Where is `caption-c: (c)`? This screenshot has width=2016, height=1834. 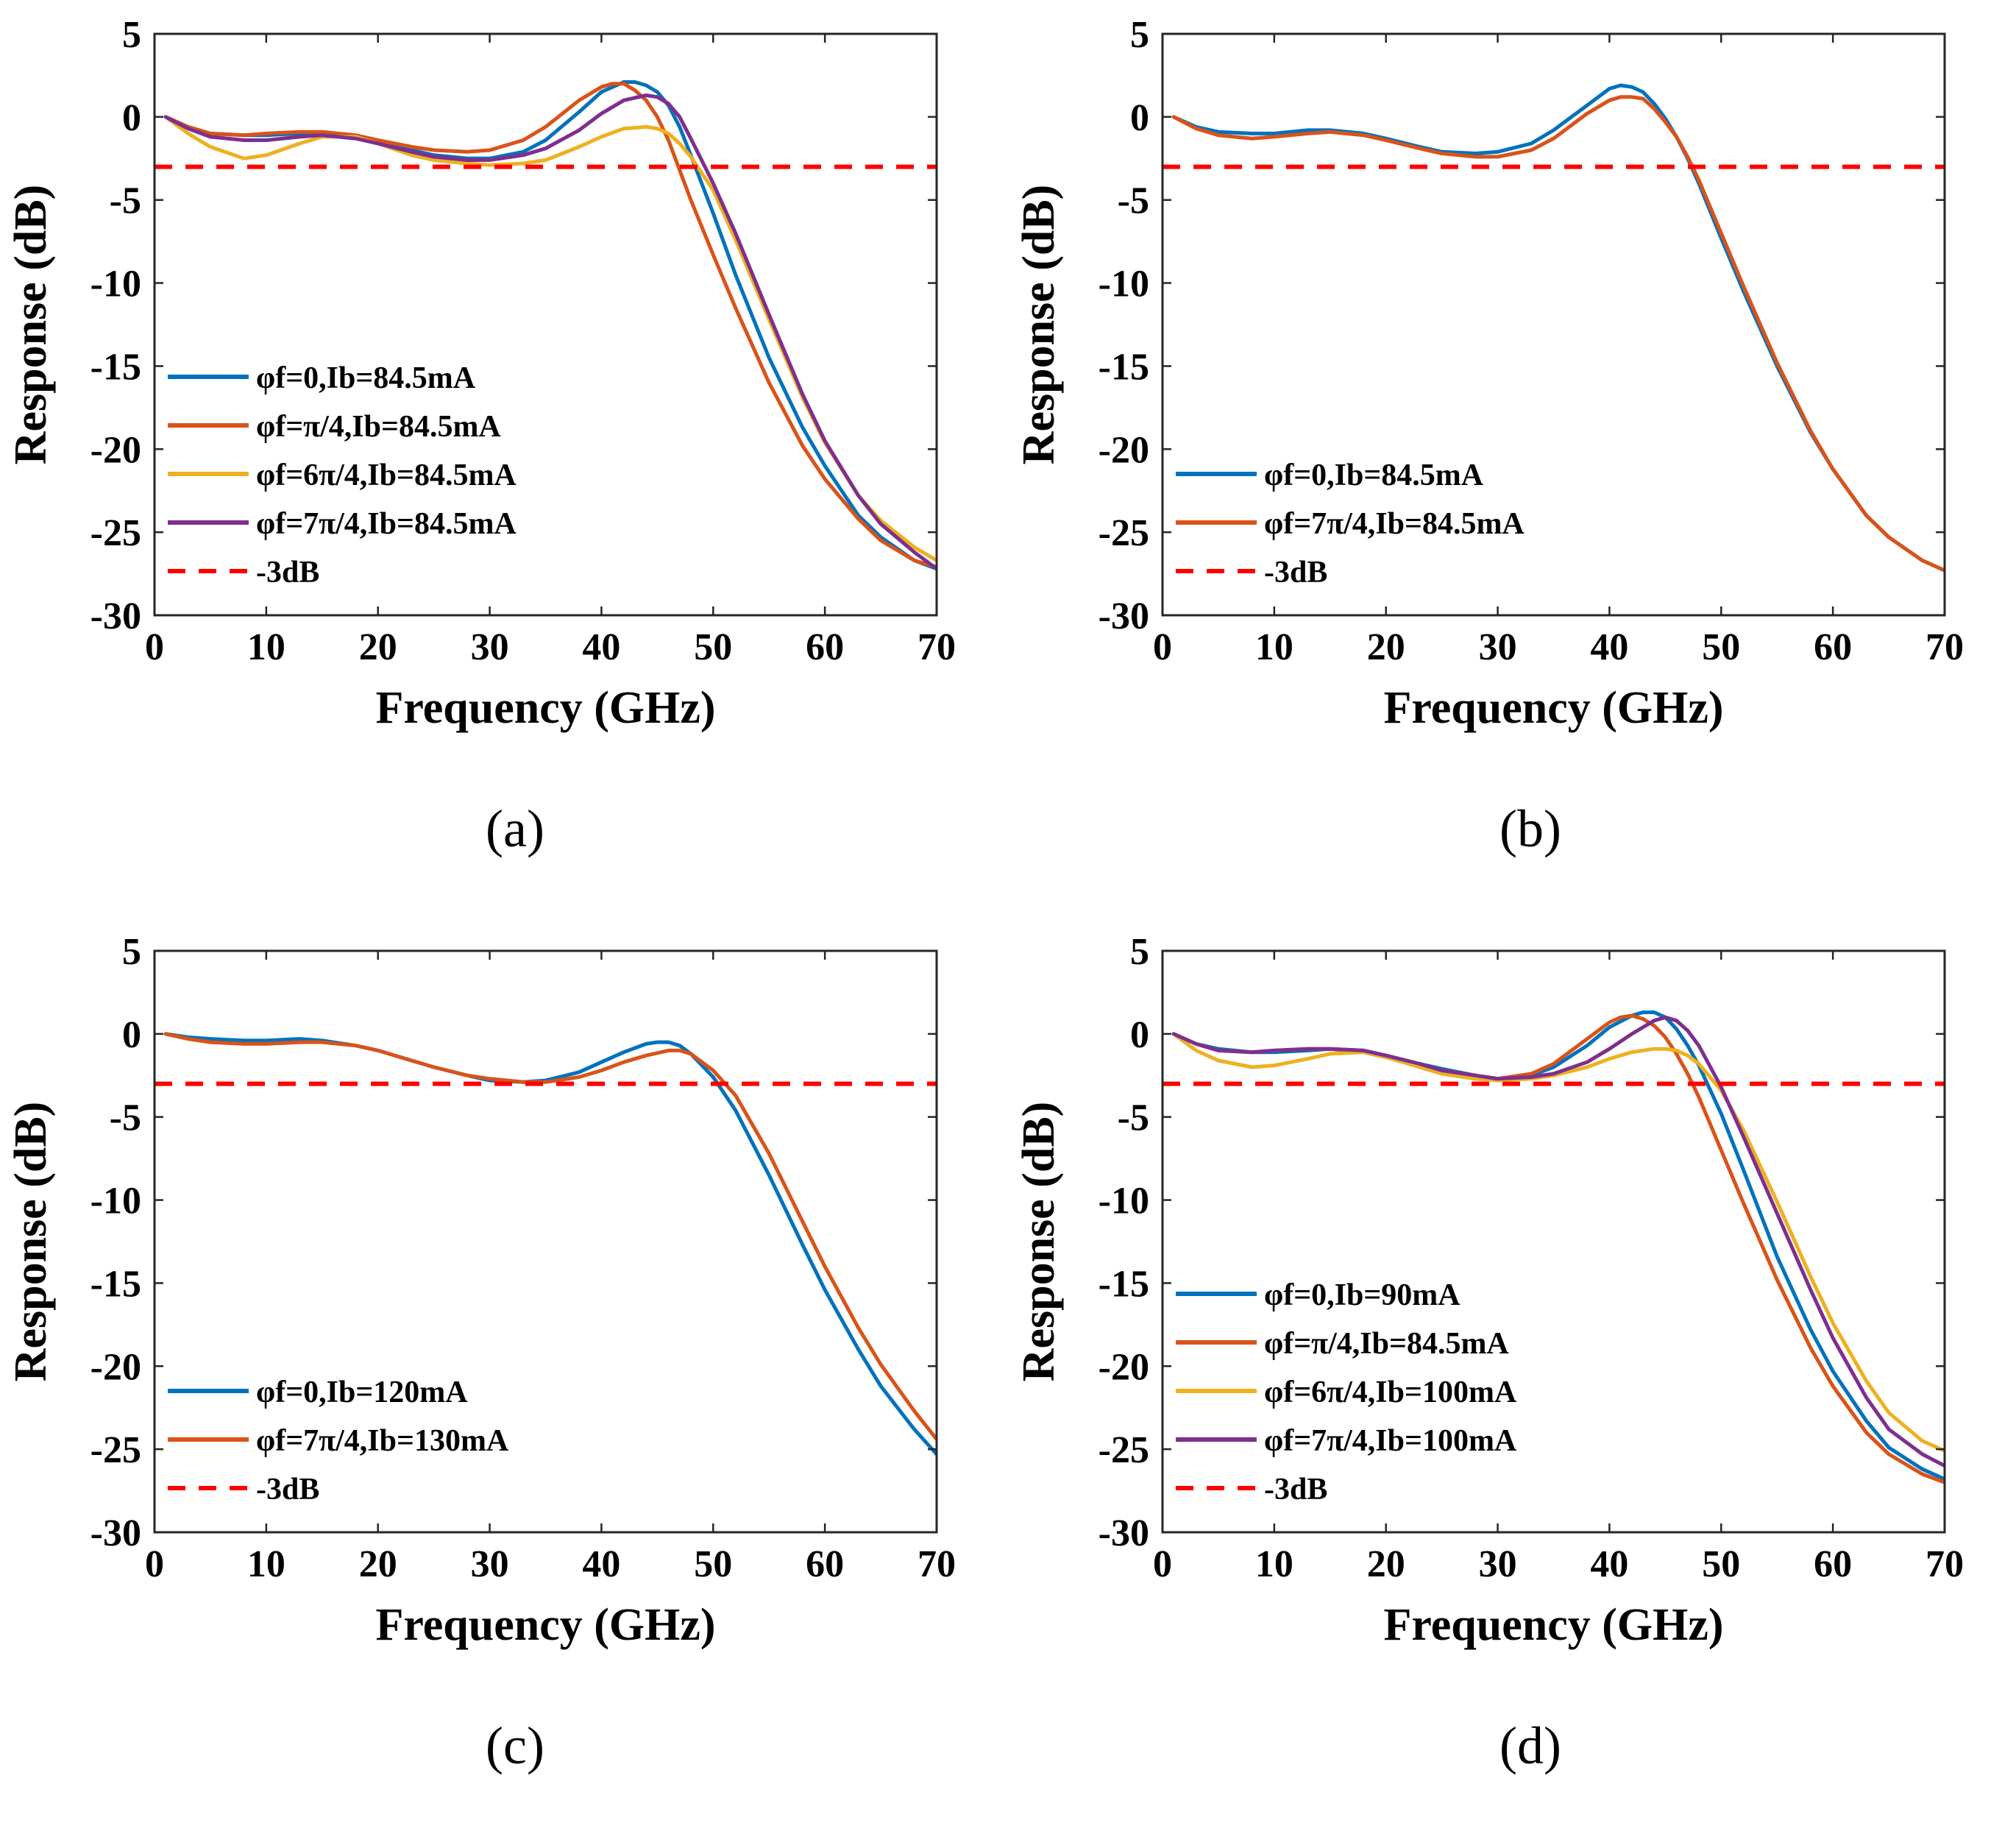
caption-c: (c) is located at coordinates (515, 1746).